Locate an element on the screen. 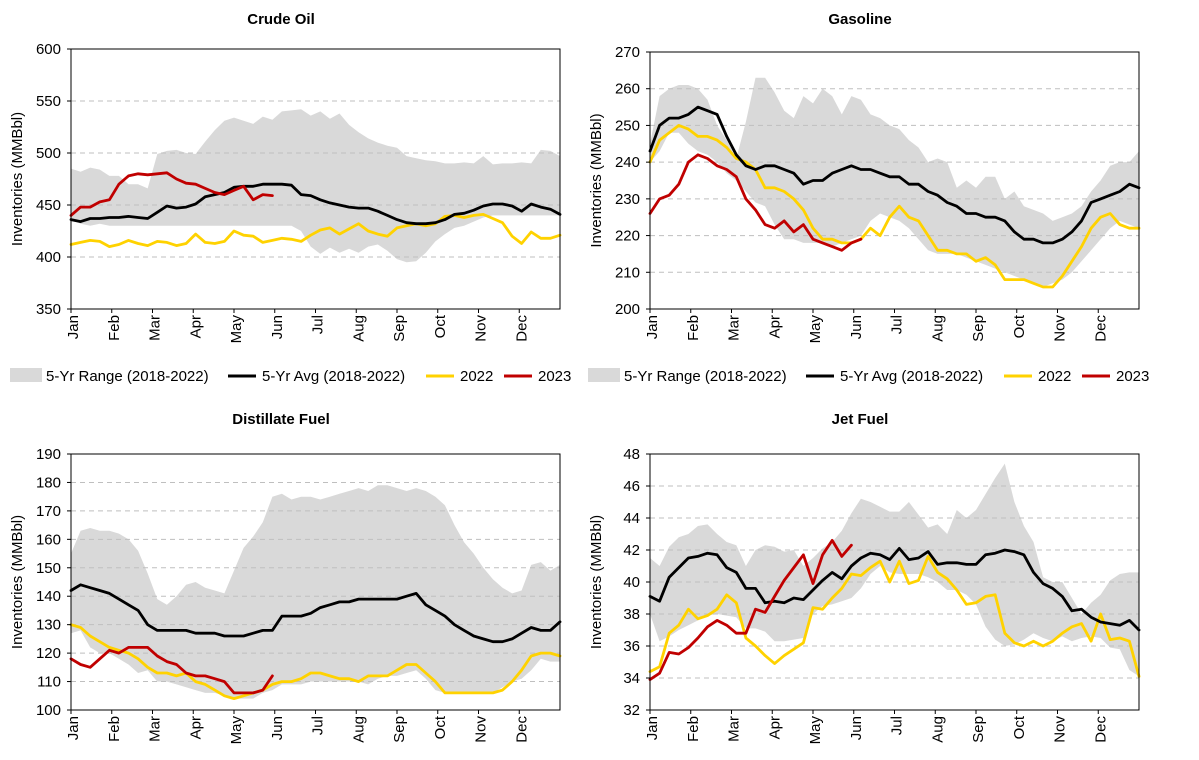 The image size is (1199, 760). y-tick-label: 36 is located at coordinates (631, 646).